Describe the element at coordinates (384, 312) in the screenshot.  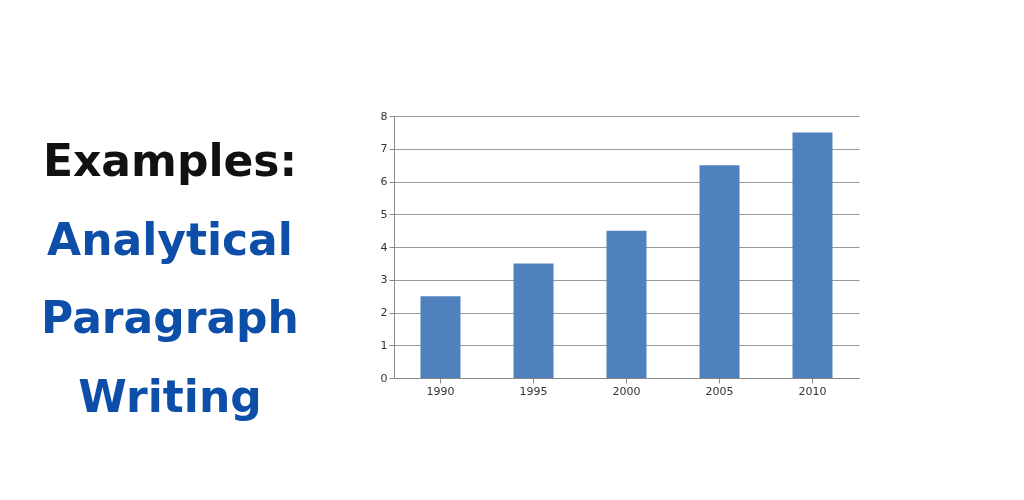
I see `y-tick-label: 2` at that location.